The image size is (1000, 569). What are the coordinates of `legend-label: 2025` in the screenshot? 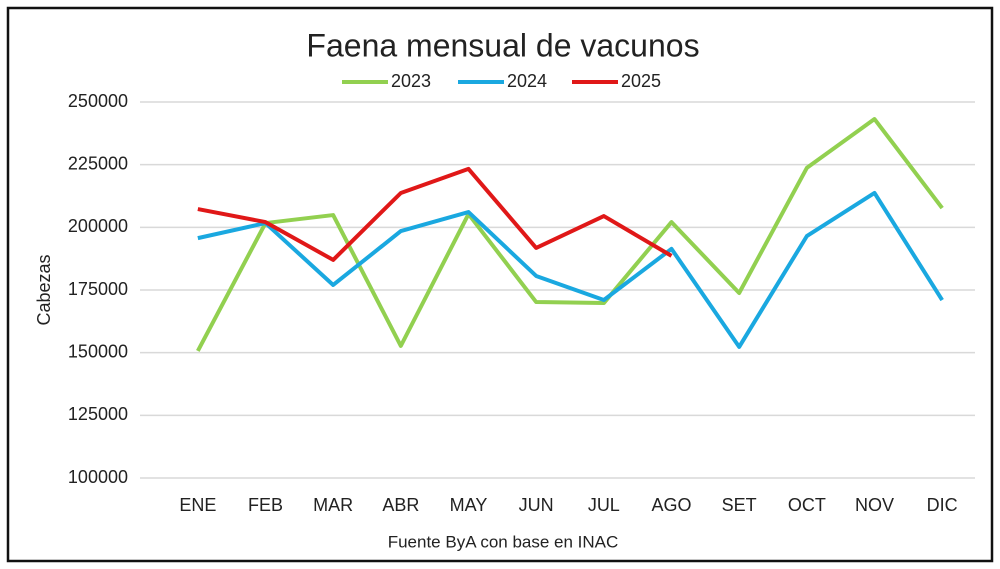 It's located at (641, 81).